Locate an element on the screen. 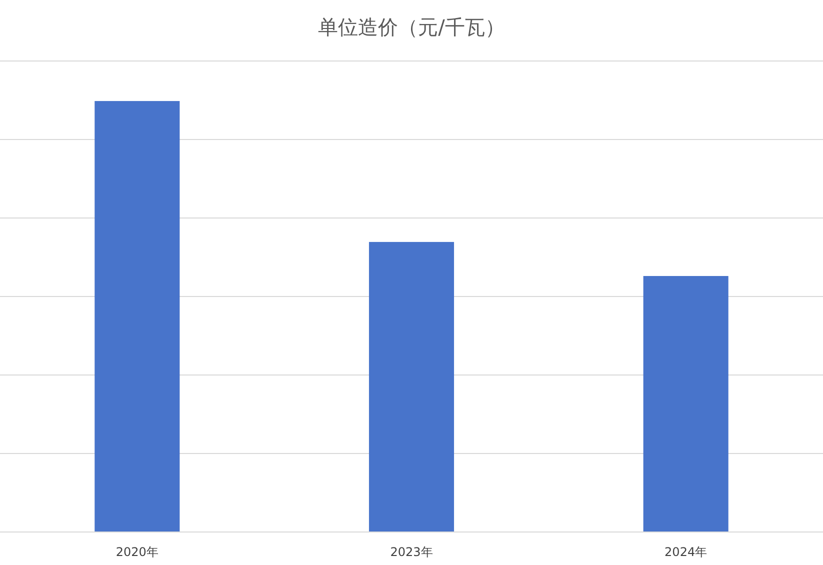 The width and height of the screenshot is (823, 565). x-tick-label: 2023年 is located at coordinates (411, 552).